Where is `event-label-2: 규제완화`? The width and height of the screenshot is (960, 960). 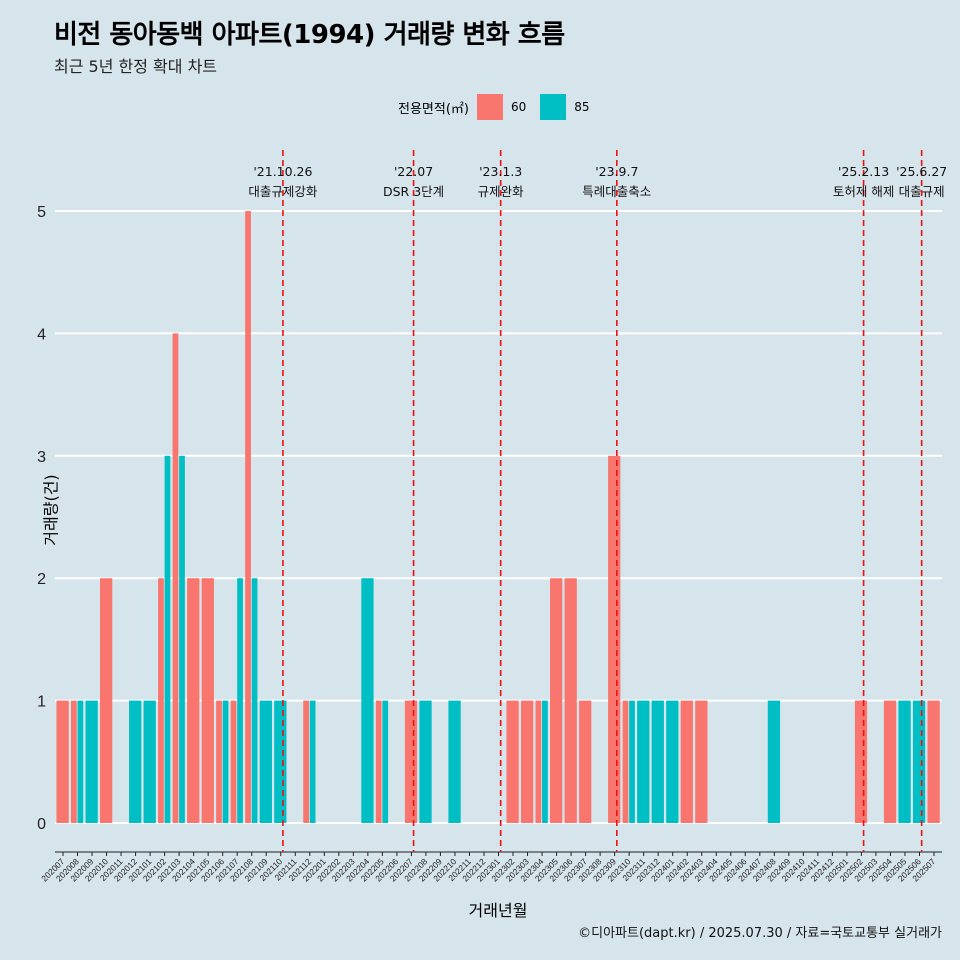 event-label-2: 규제완화 is located at coordinates (501, 191).